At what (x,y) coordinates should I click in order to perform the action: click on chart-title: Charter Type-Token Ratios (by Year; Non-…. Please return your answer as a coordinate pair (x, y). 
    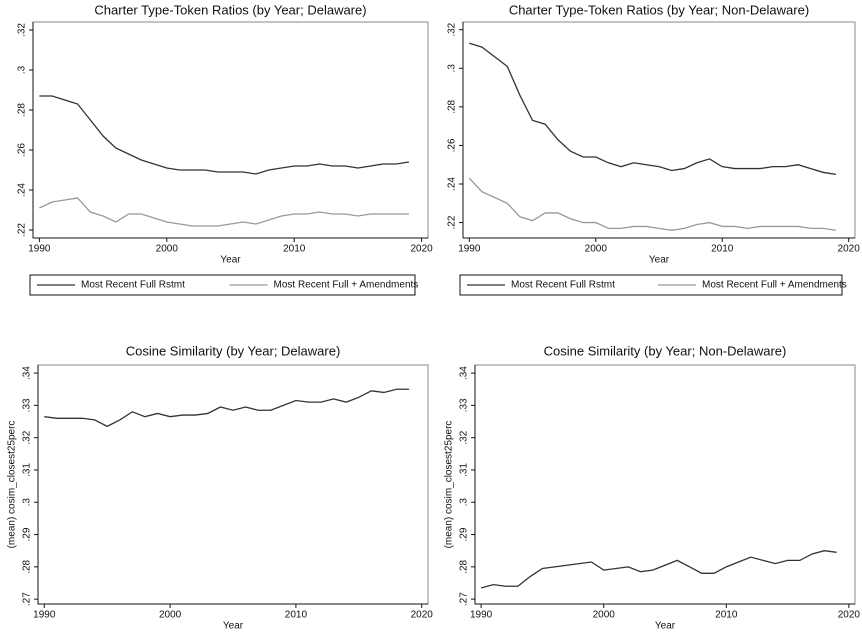
    Looking at the image, I should click on (659, 9).